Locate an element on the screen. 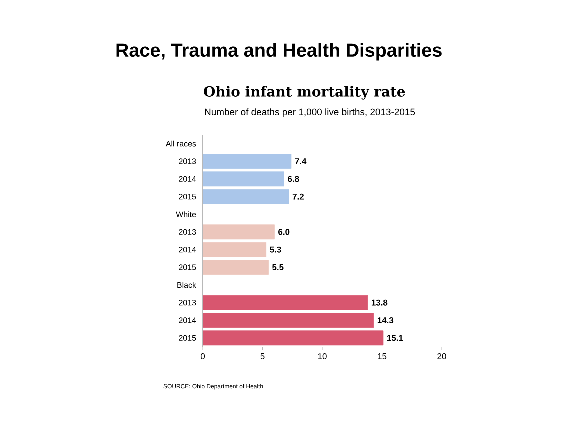 The height and width of the screenshot is (431, 571). data-label: 13.8 is located at coordinates (380, 303).